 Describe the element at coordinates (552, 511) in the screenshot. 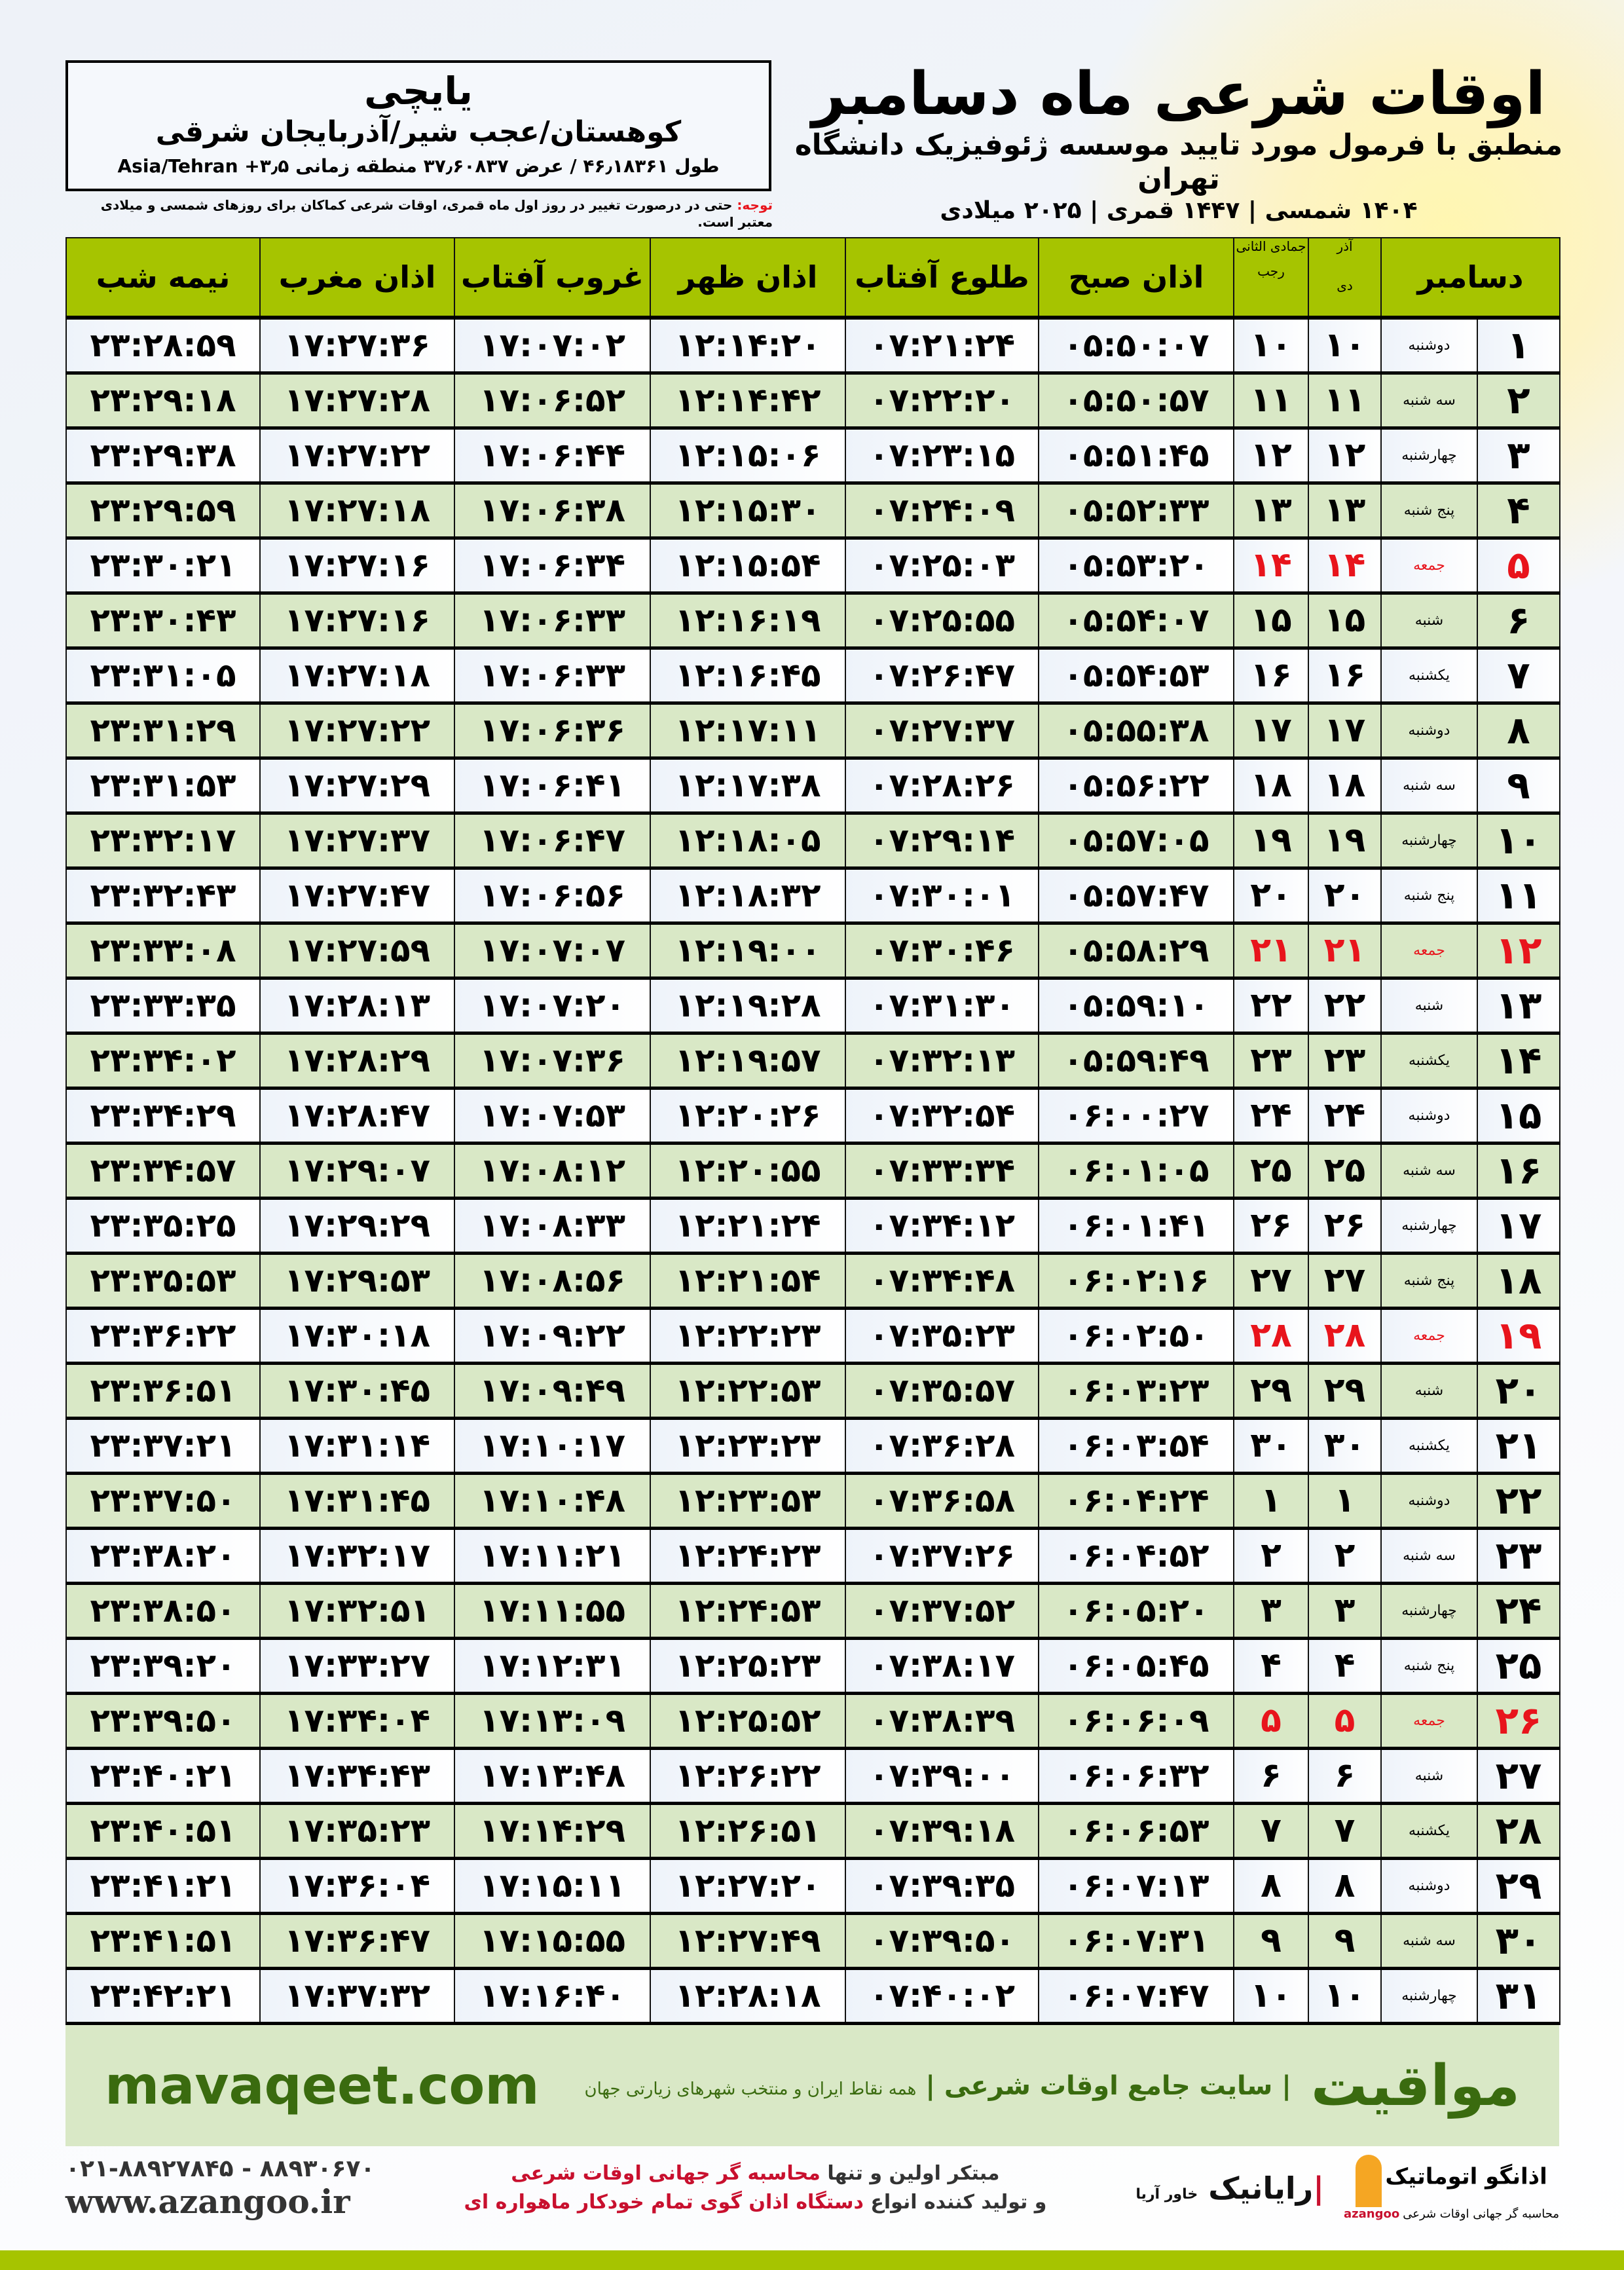

I see `ghorub-time: ۱۷:۰۶:۳۸` at that location.